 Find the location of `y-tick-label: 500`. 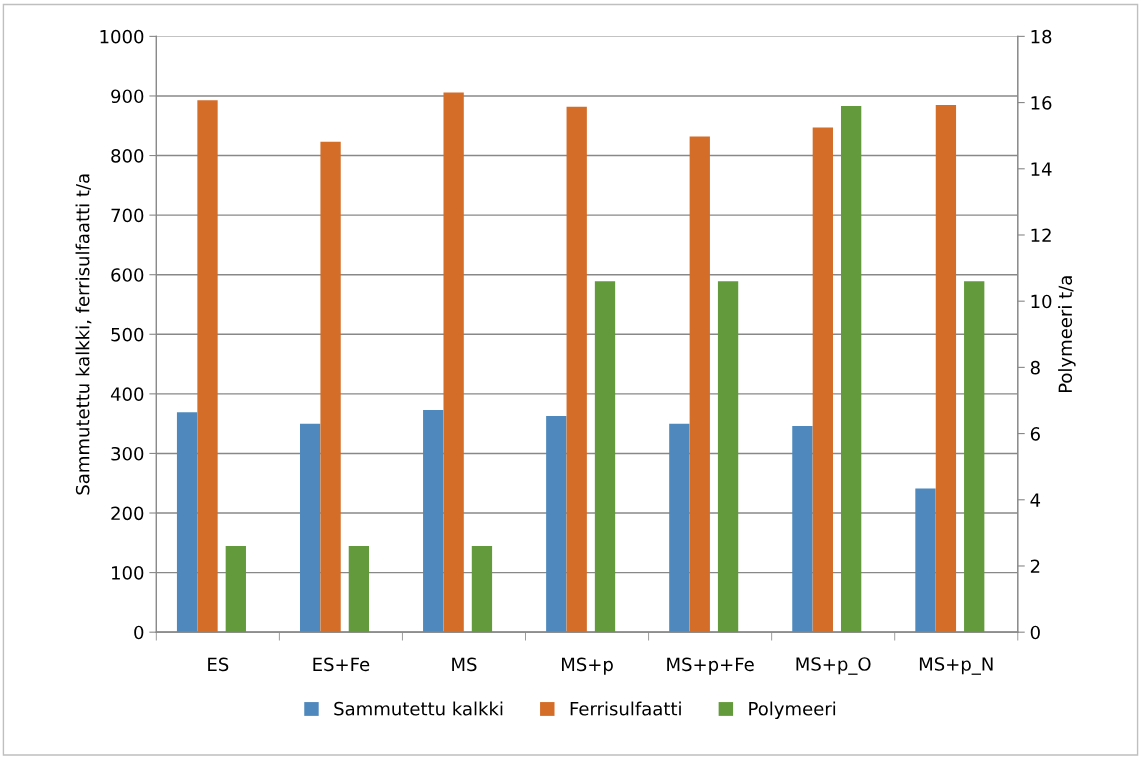

y-tick-label: 500 is located at coordinates (127, 334).